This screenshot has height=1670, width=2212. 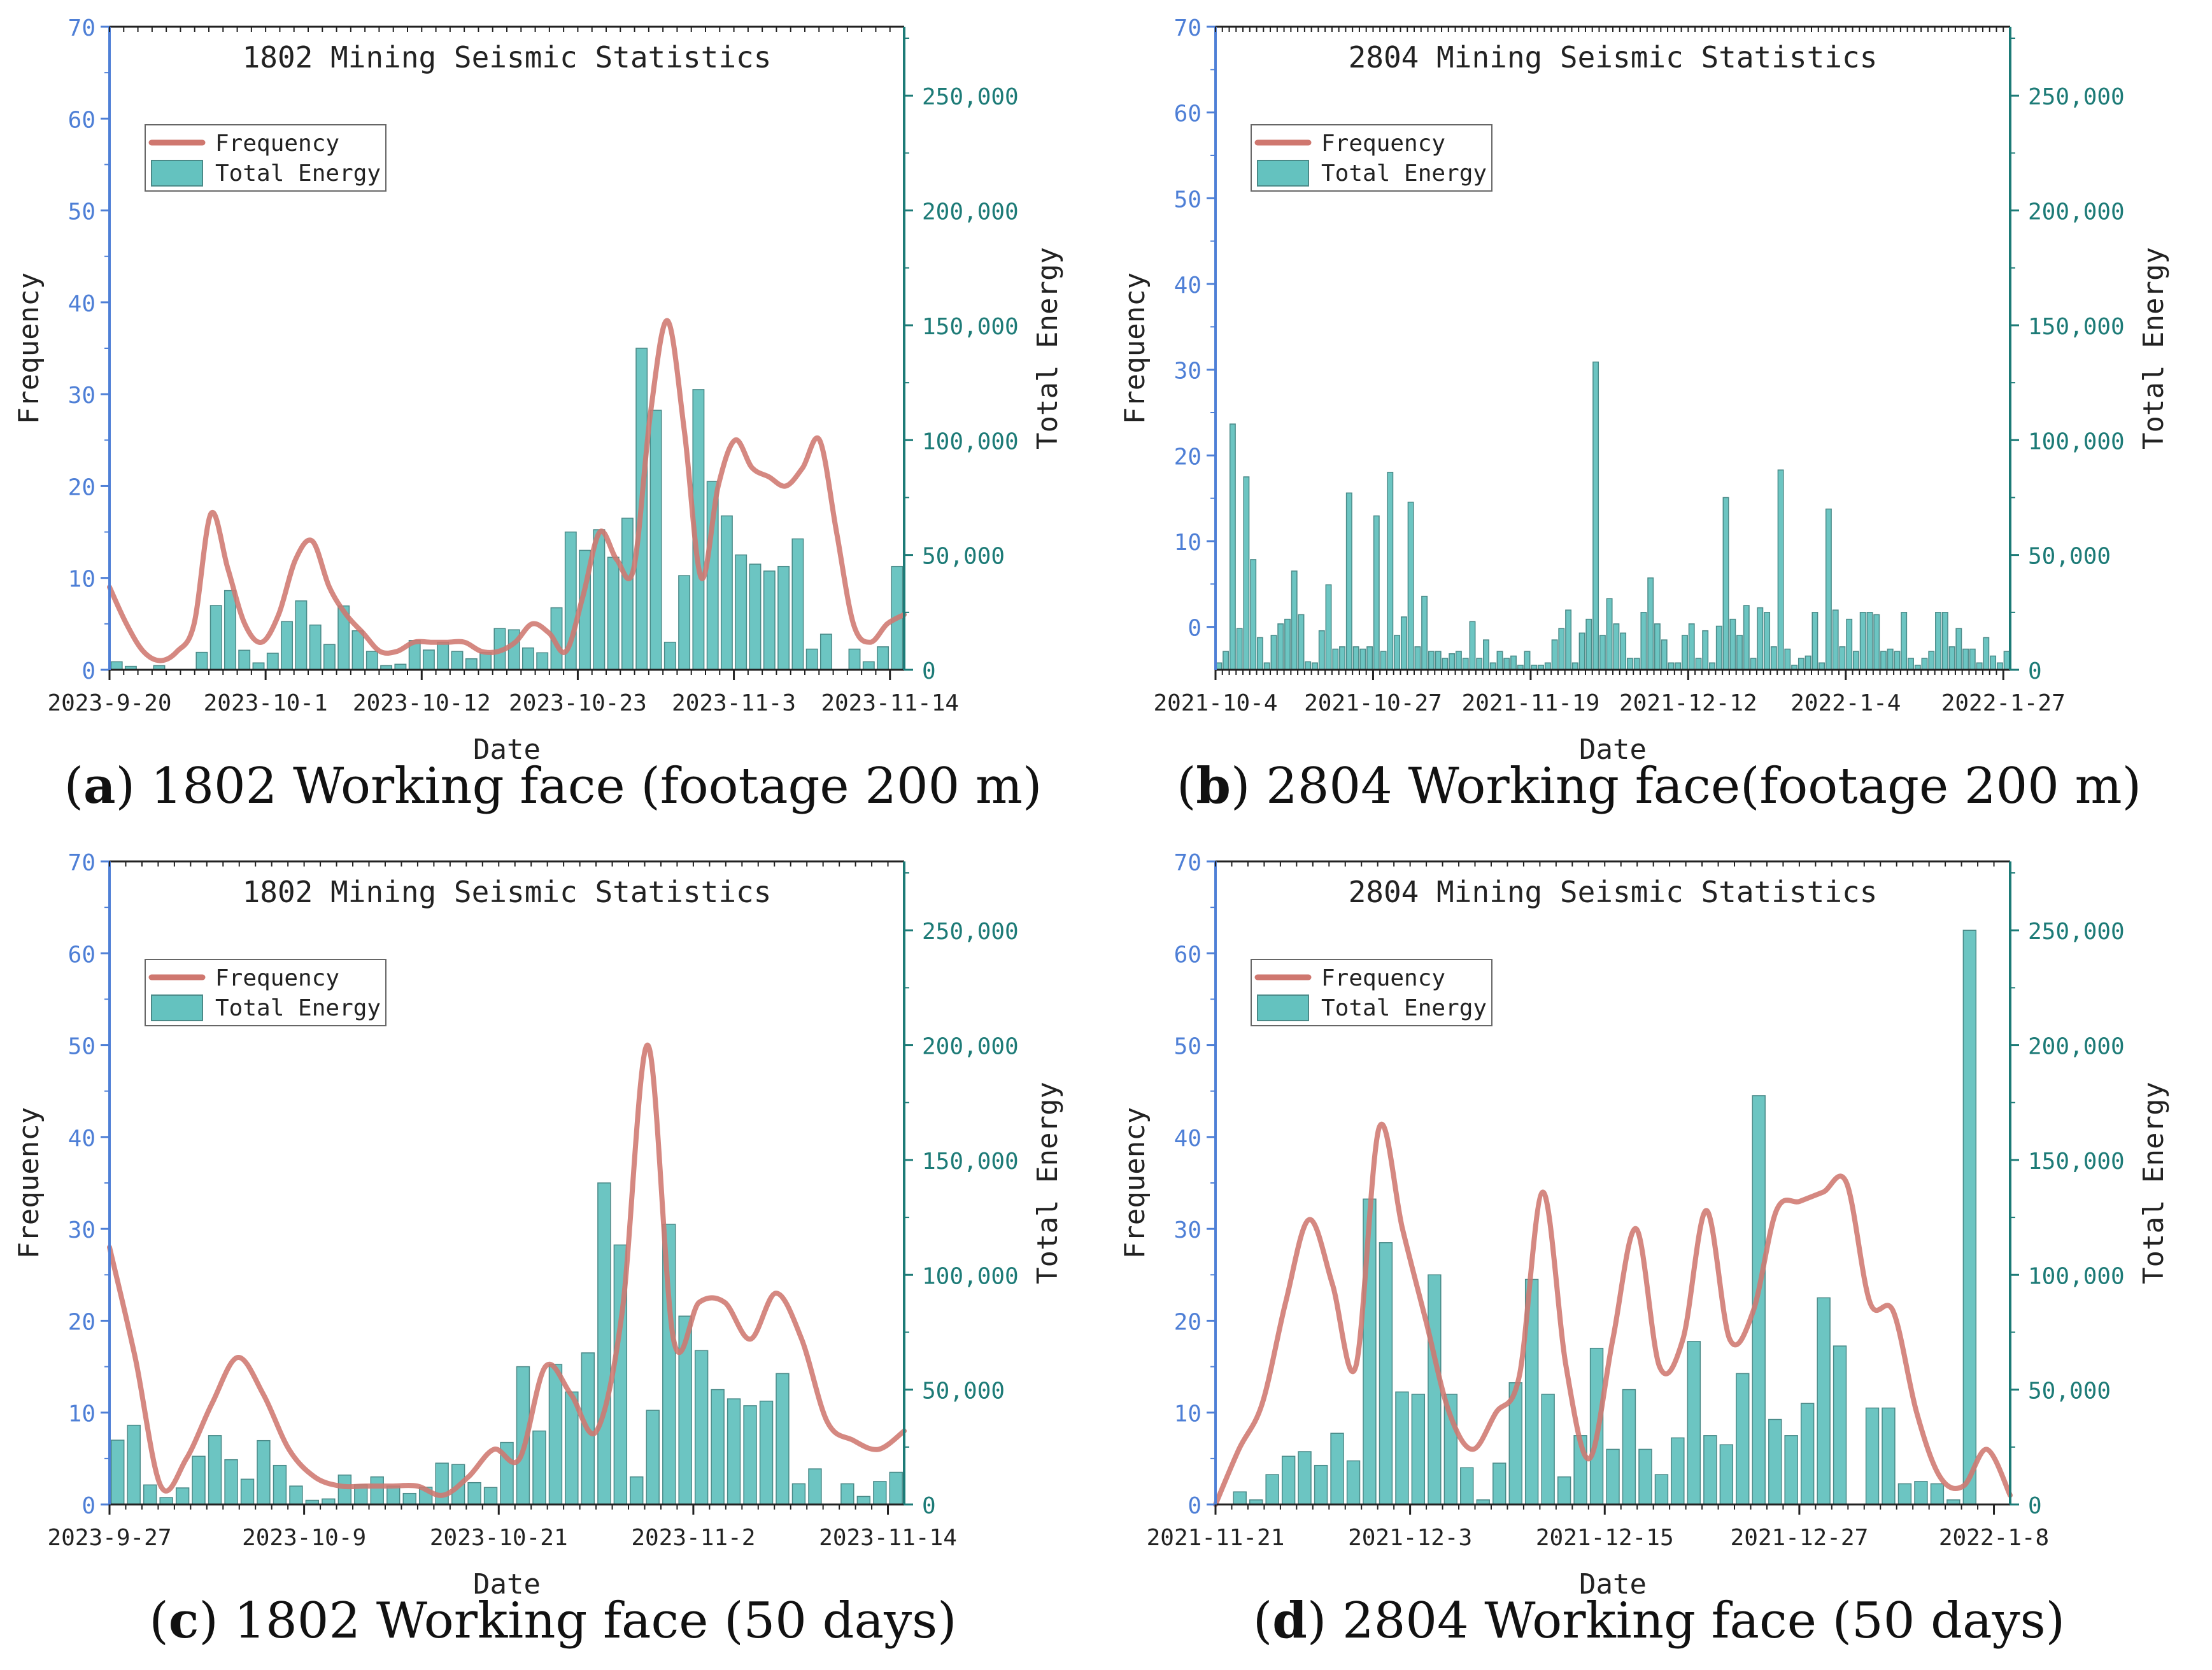 I want to click on legend-bar-swatch-b, so click(x=1283, y=173).